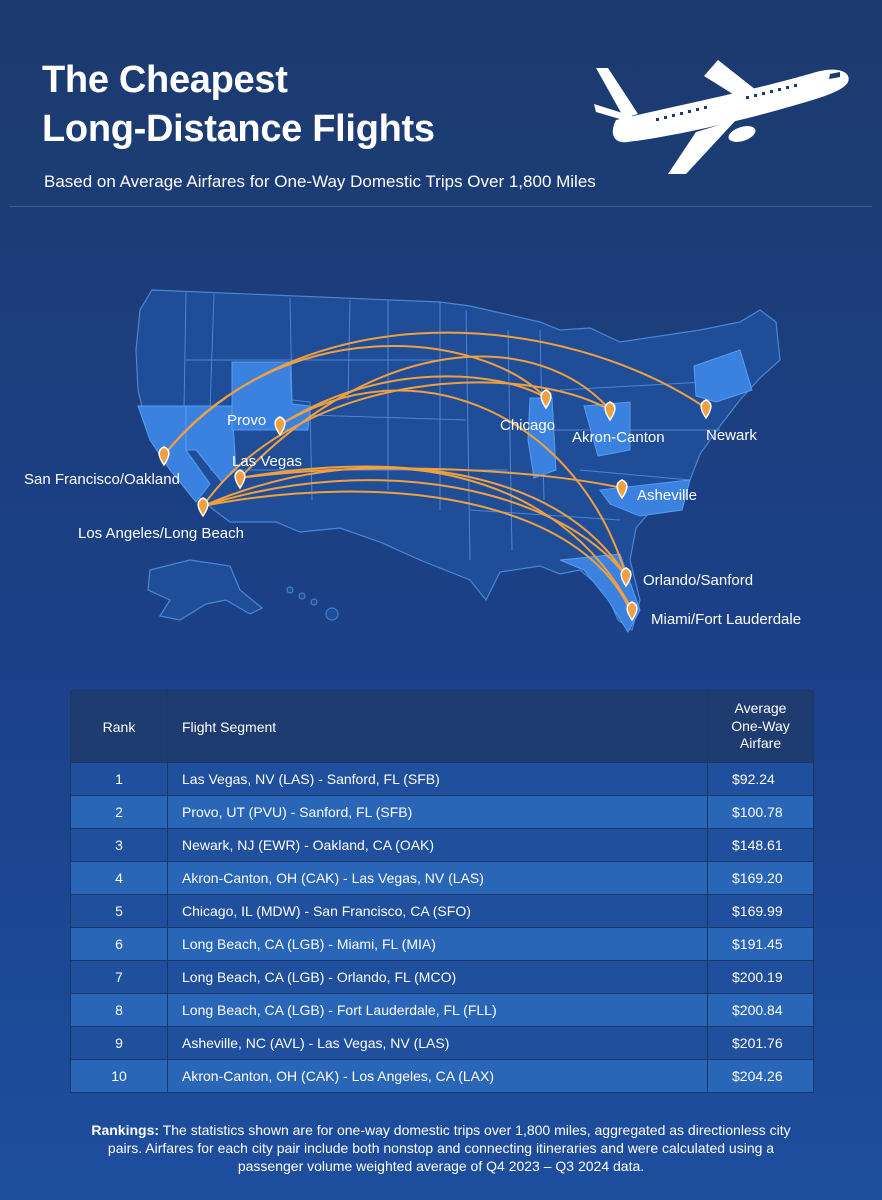 Image resolution: width=882 pixels, height=1200 pixels. What do you see at coordinates (119, 812) in the screenshot?
I see `rank-cell: 2` at bounding box center [119, 812].